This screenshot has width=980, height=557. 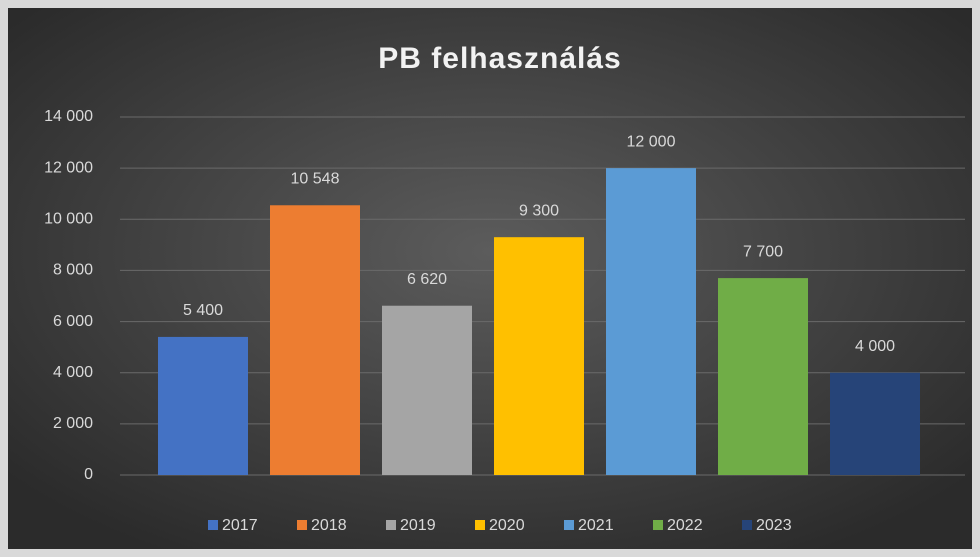 What do you see at coordinates (774, 525) in the screenshot?
I see `legend-label: 2023` at bounding box center [774, 525].